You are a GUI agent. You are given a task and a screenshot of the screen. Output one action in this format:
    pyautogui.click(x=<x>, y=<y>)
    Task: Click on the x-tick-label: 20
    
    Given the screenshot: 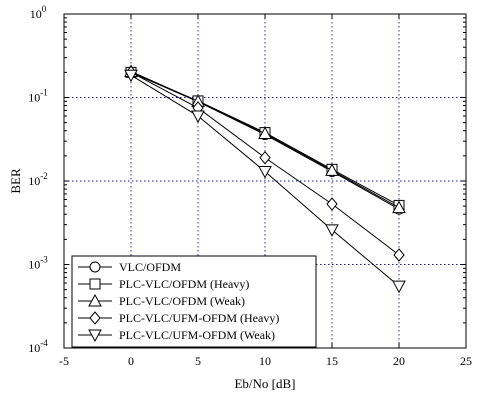 What is the action you would take?
    pyautogui.click(x=399, y=361)
    